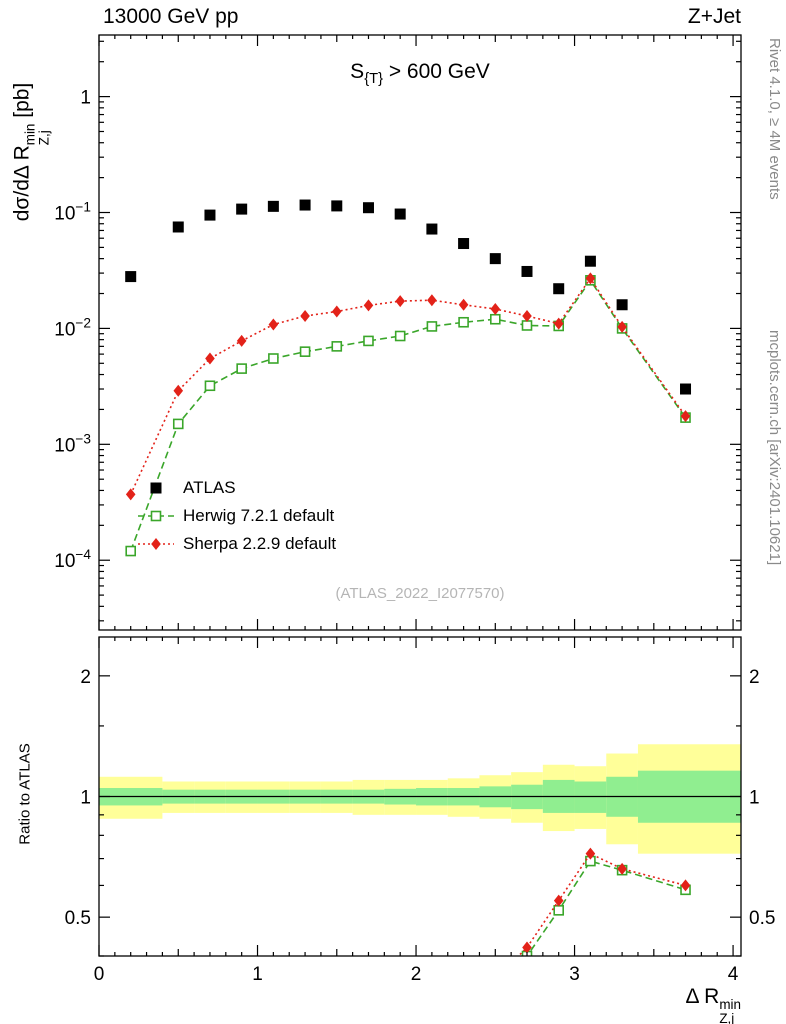  What do you see at coordinates (156, 516) in the screenshot?
I see `herwig-marker-icon` at bounding box center [156, 516].